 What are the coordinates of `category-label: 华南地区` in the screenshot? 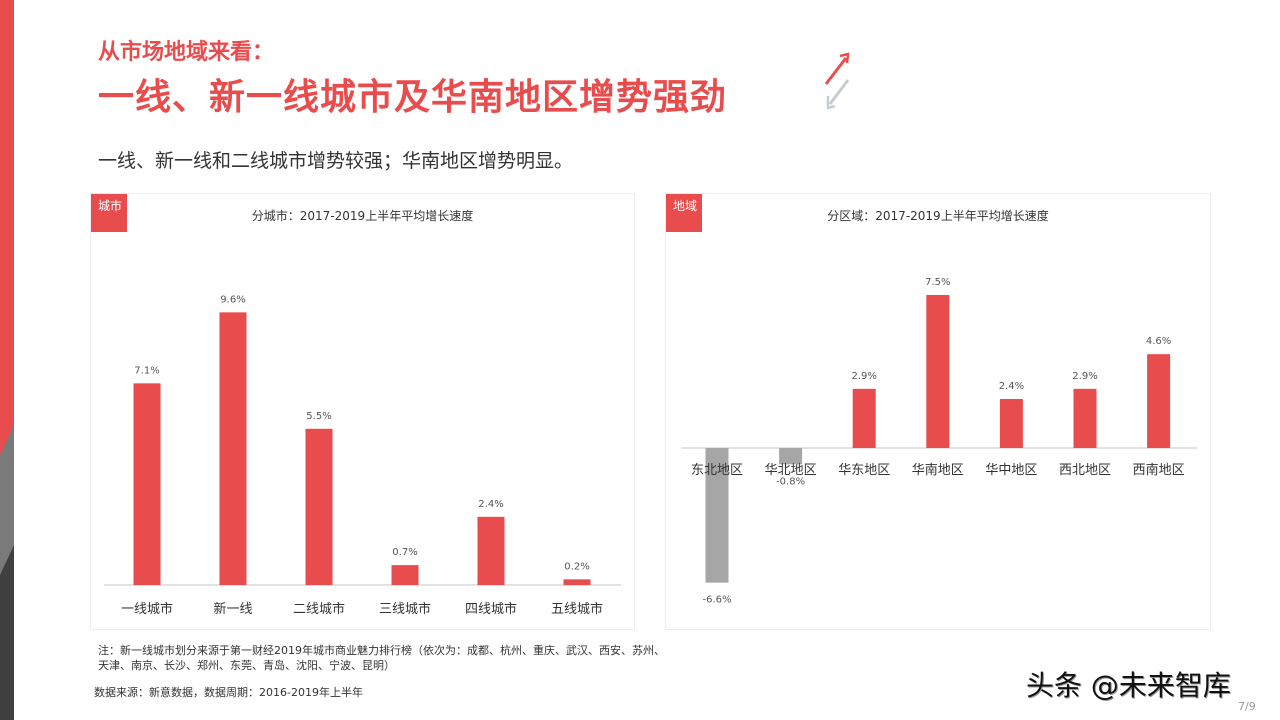 It's located at (938, 470).